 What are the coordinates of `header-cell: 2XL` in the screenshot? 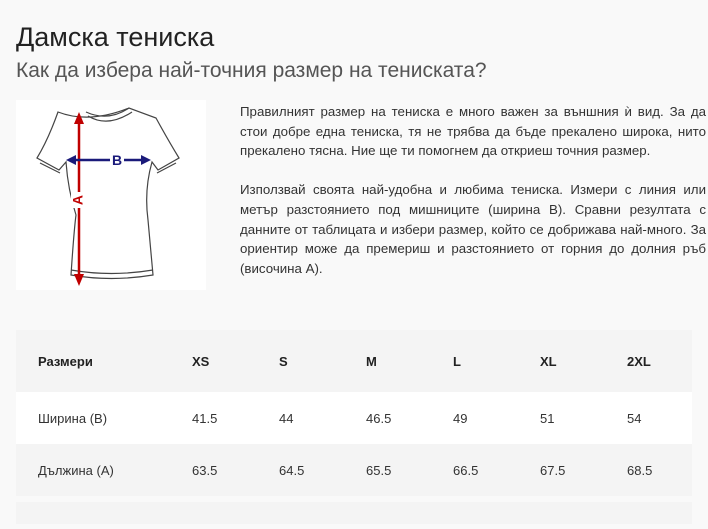 It's located at (639, 361).